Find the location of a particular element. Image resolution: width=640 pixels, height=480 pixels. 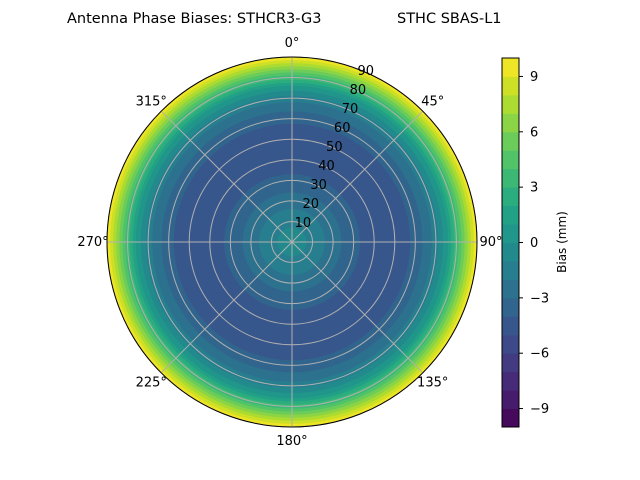

angular-tick-label: 90° is located at coordinates (490, 242).